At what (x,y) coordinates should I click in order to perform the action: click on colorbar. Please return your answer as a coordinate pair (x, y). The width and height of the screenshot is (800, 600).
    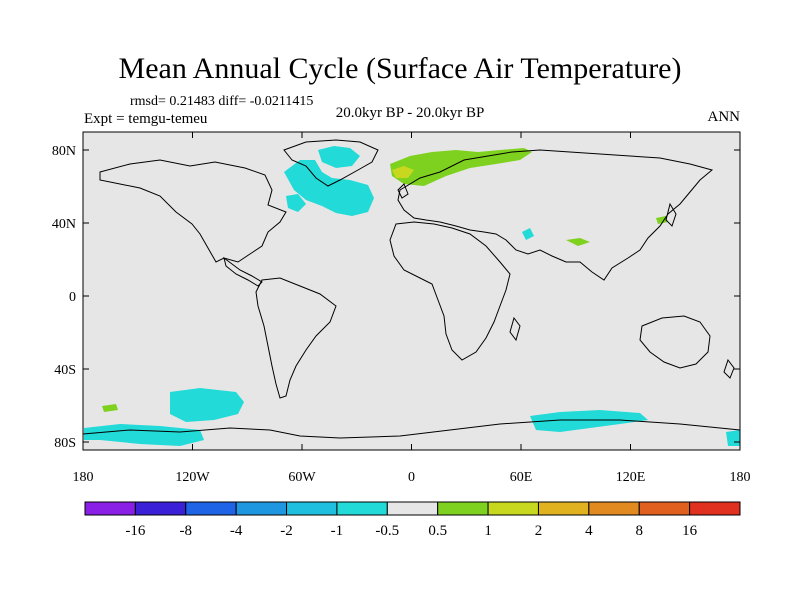
    Looking at the image, I should click on (412, 508).